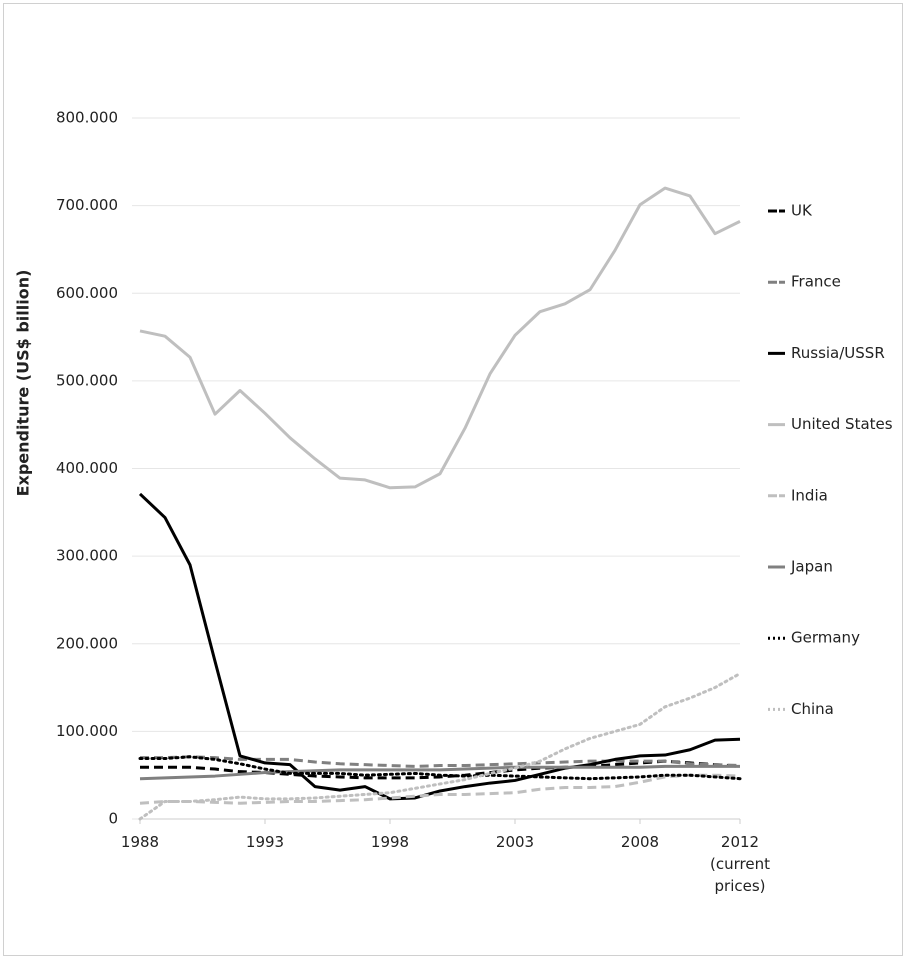 This screenshot has width=906, height=960. Describe the element at coordinates (838, 353) in the screenshot. I see `legend-label: Russia/USSR` at that location.